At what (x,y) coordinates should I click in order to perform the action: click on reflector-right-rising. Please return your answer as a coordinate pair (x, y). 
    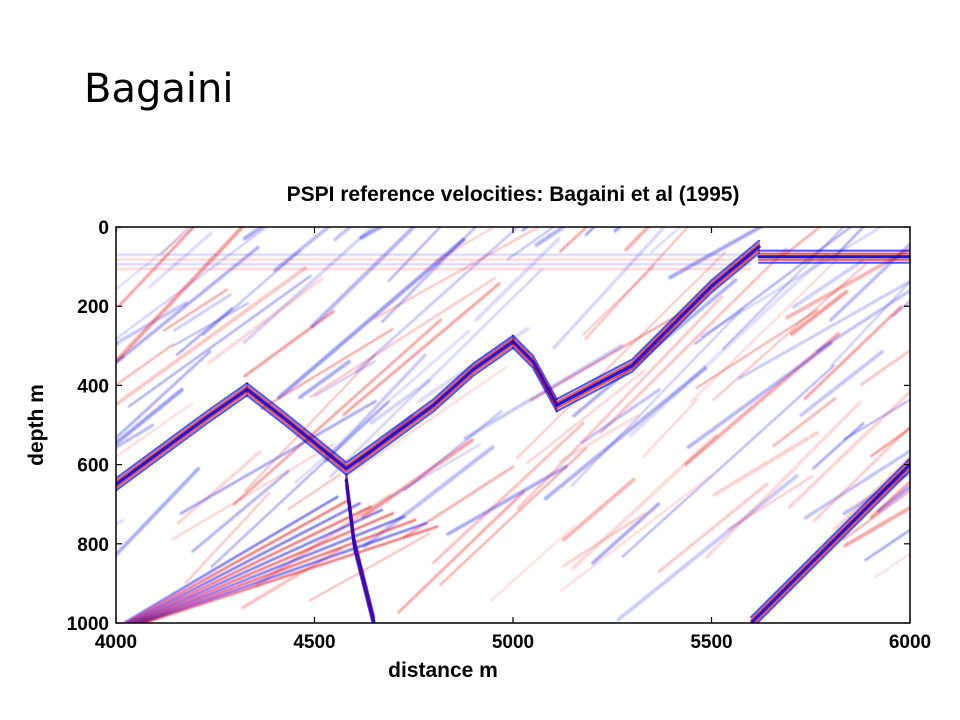
    Looking at the image, I should click on (658, 326).